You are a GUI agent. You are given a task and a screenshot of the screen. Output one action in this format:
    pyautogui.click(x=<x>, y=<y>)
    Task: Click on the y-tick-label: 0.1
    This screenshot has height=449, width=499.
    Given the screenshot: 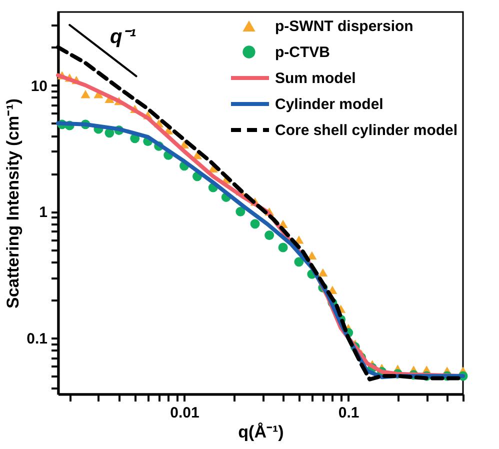 What is the action you would take?
    pyautogui.click(x=37, y=339)
    